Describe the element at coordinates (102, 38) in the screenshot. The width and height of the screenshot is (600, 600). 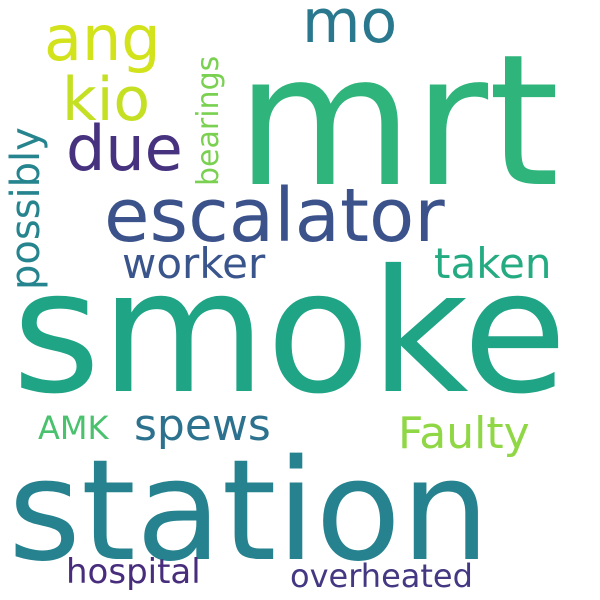
I see `word-ang: ang` at that location.